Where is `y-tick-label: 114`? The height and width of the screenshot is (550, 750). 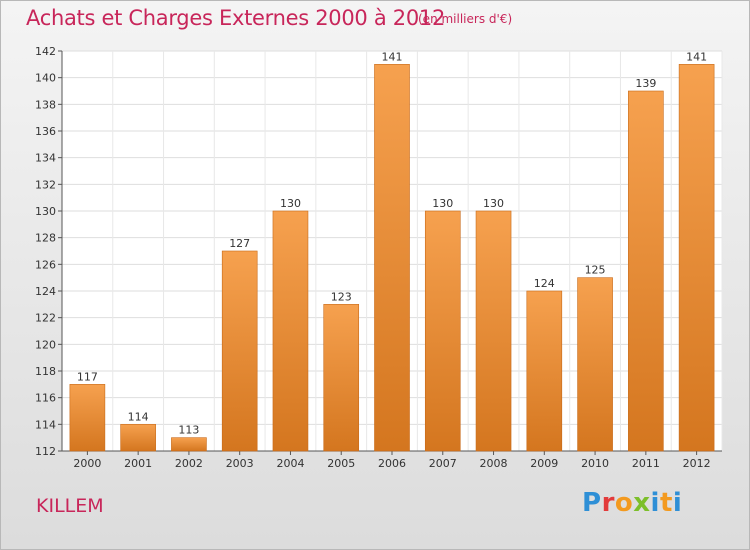 y-tick-label: 114 is located at coordinates (45, 424).